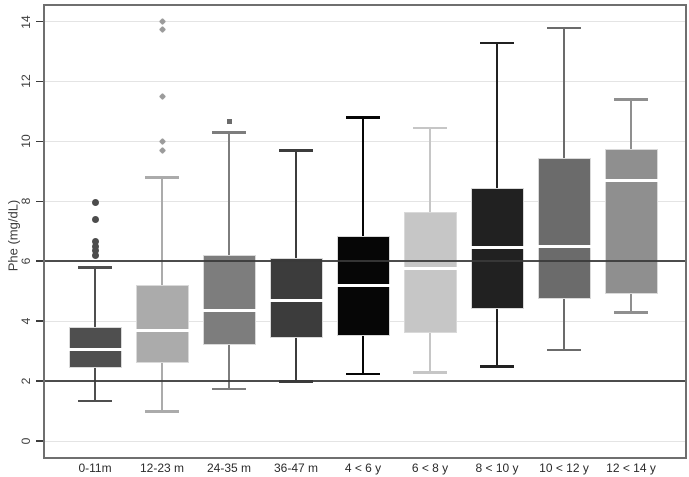 The height and width of the screenshot is (477, 689). I want to click on y-tick-label: 10, so click(26, 141).